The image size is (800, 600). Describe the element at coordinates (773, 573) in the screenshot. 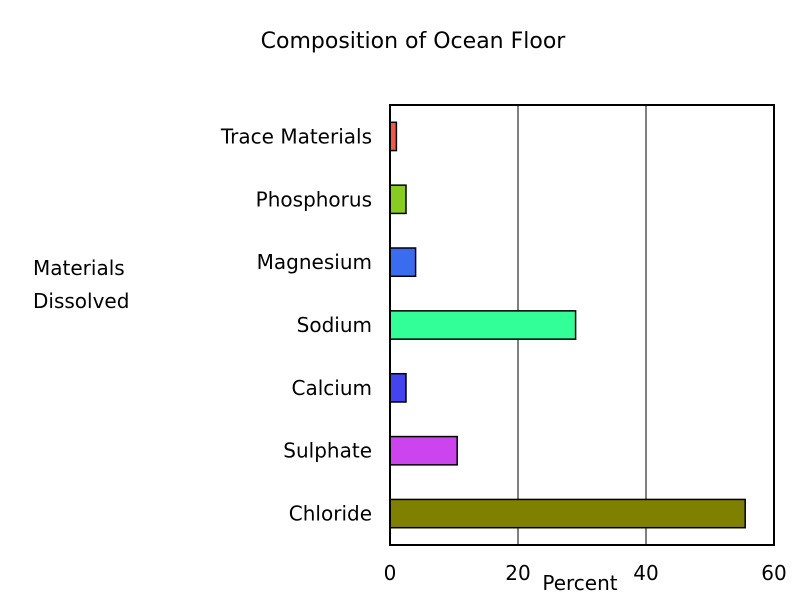

I see `x-tick-label: 60` at that location.